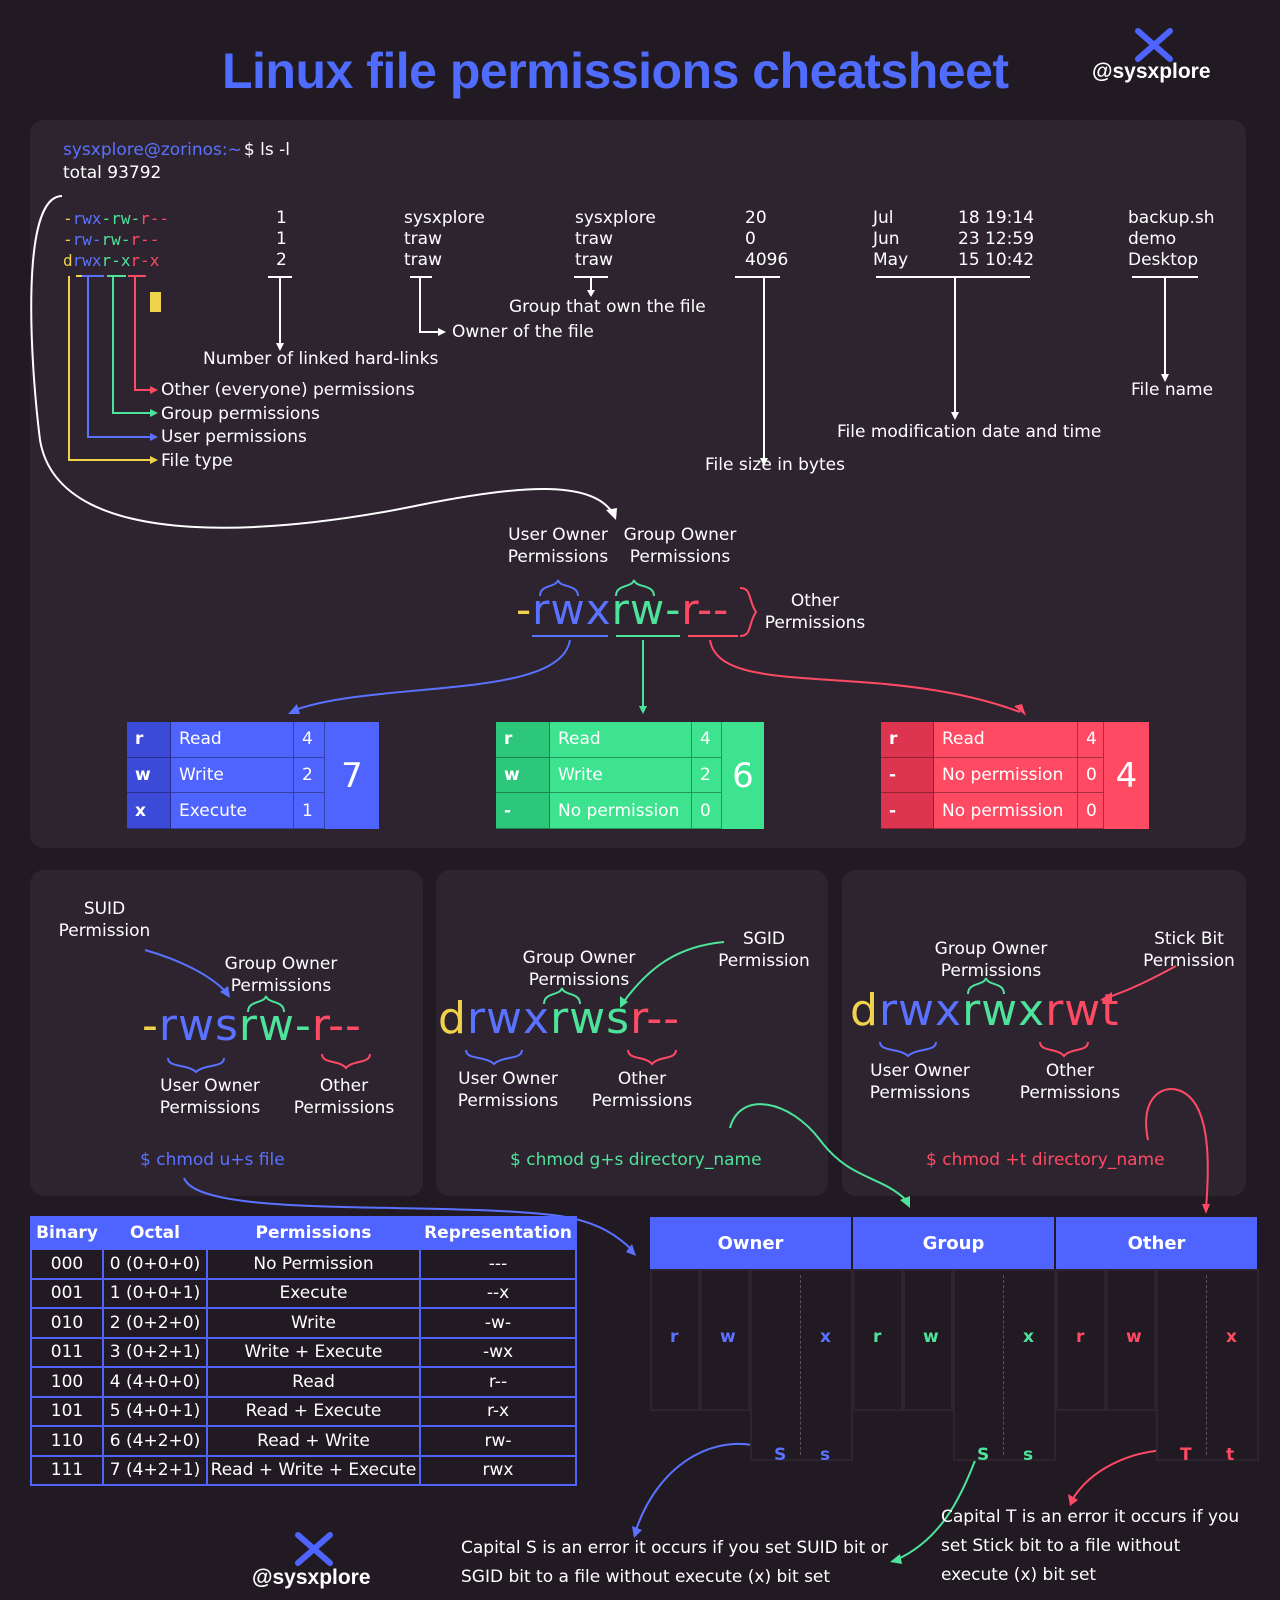  Describe the element at coordinates (750, 1243) in the screenshot. I see `ogo-header-owner: Owner` at that location.